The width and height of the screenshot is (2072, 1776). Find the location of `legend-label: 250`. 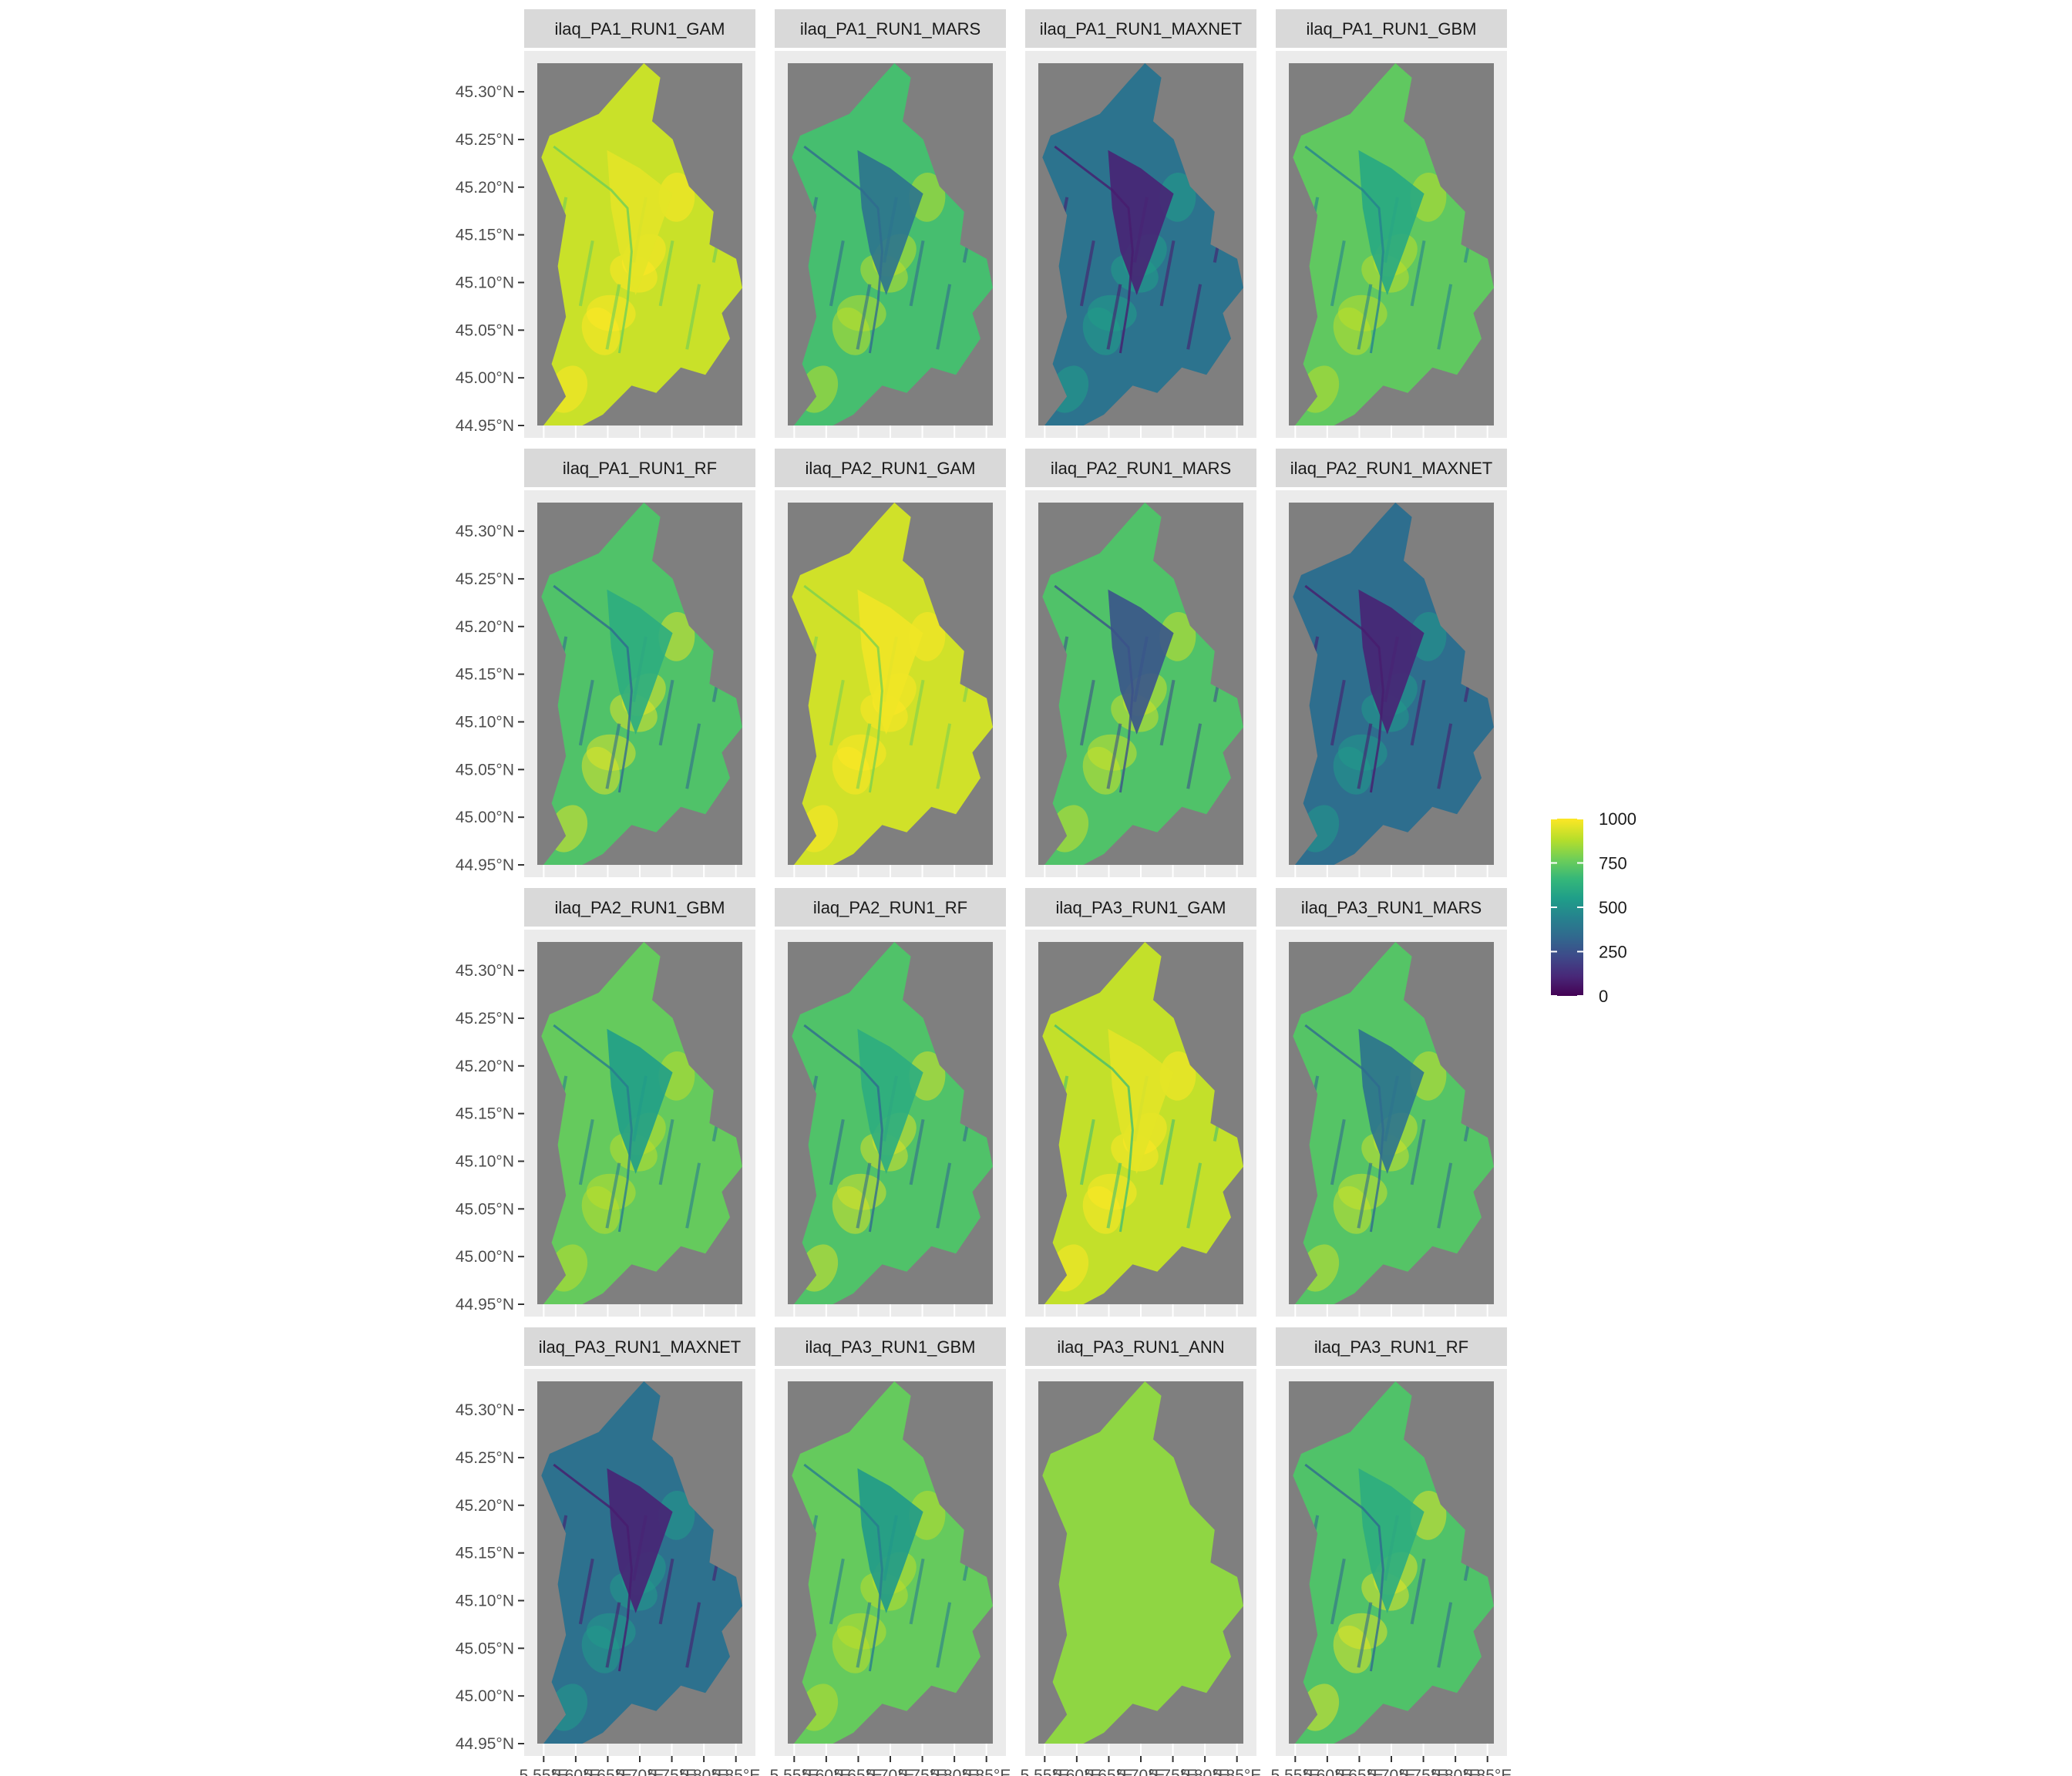

legend-label: 250 is located at coordinates (1613, 953).